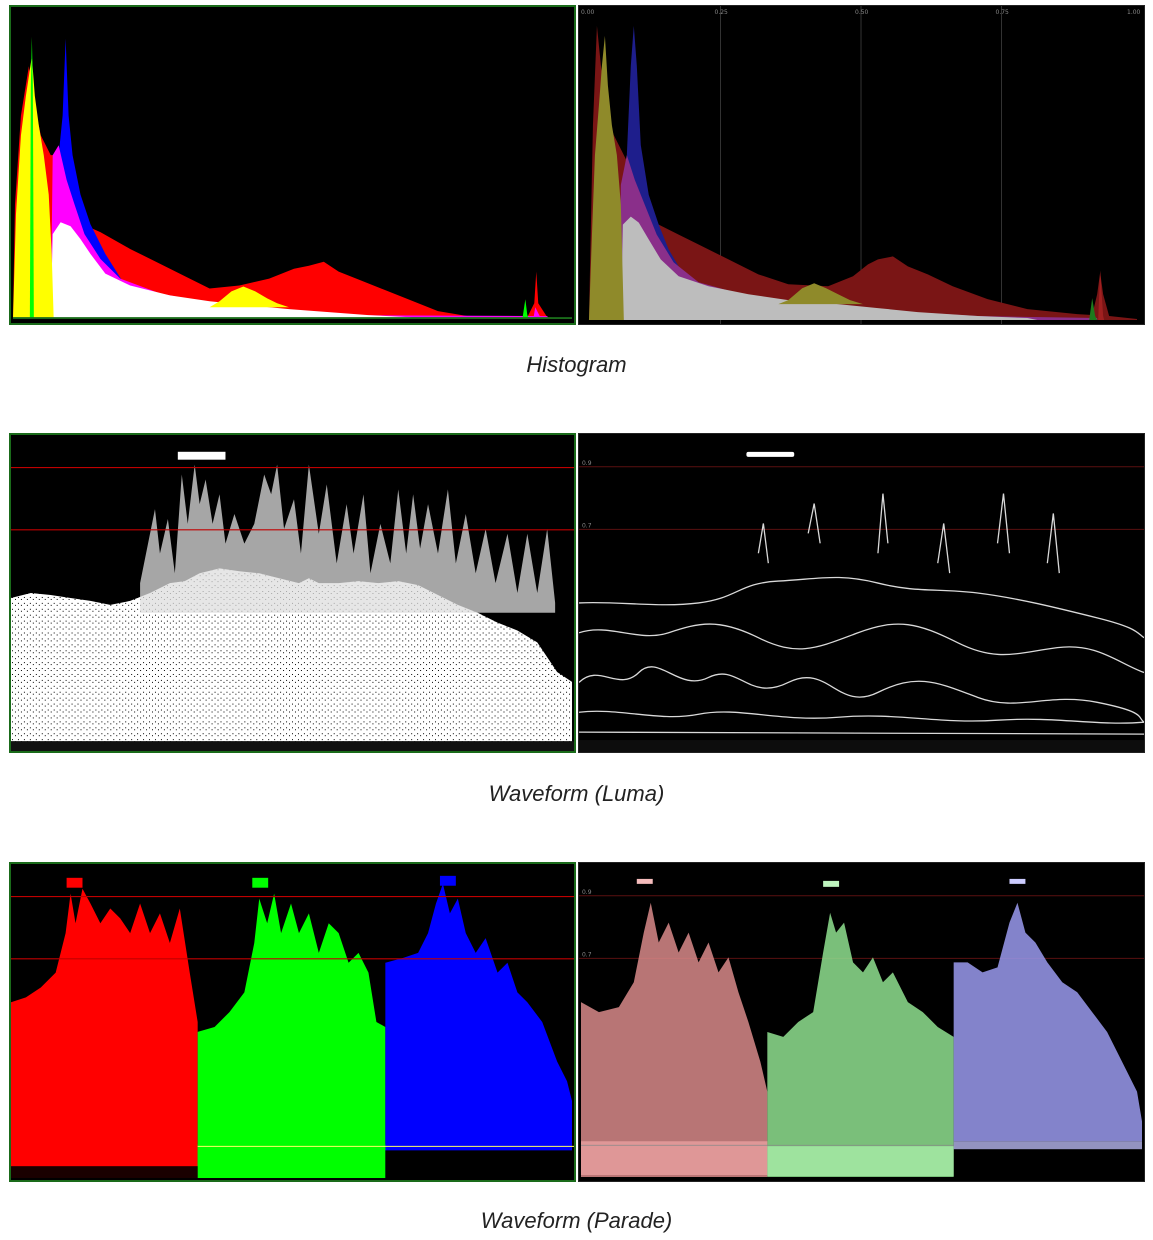 This screenshot has width=1153, height=1240. I want to click on histogram-right-plot: 0.00 0.25 0.50 0.75 1.00, so click(861, 165).